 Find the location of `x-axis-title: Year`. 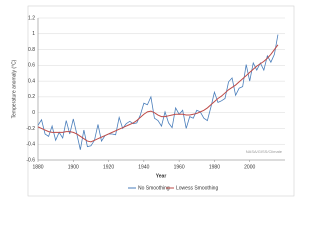

x-axis-title: Year is located at coordinates (161, 176).